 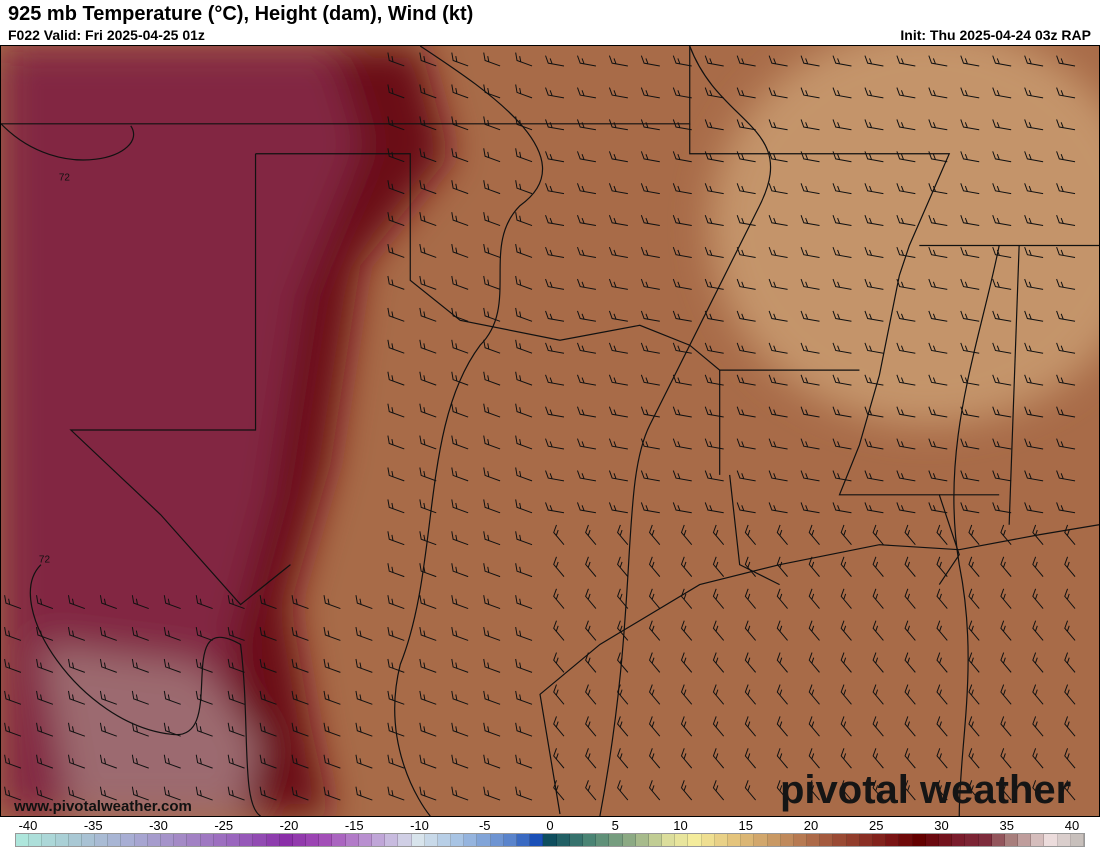 What do you see at coordinates (811, 825) in the screenshot?
I see `colorbar-tick-label: 20` at bounding box center [811, 825].